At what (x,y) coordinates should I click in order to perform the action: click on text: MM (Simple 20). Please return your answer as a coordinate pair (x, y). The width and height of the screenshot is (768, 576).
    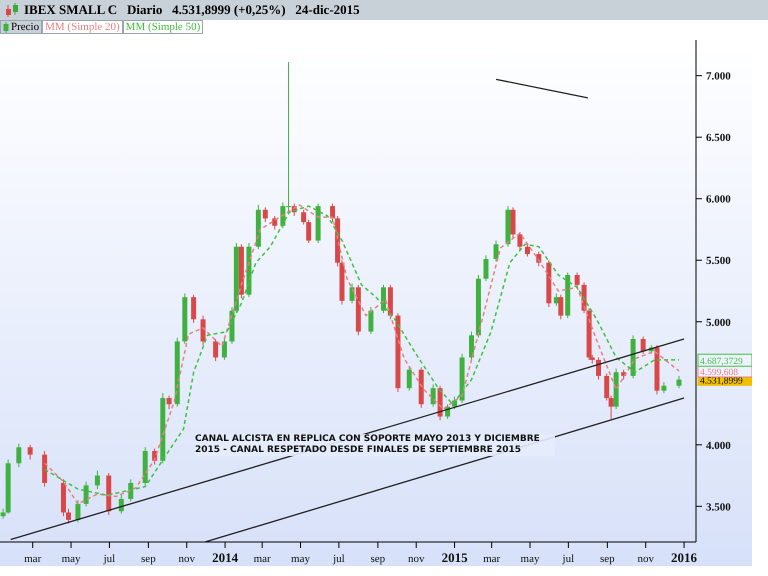
    Looking at the image, I should click on (82, 27).